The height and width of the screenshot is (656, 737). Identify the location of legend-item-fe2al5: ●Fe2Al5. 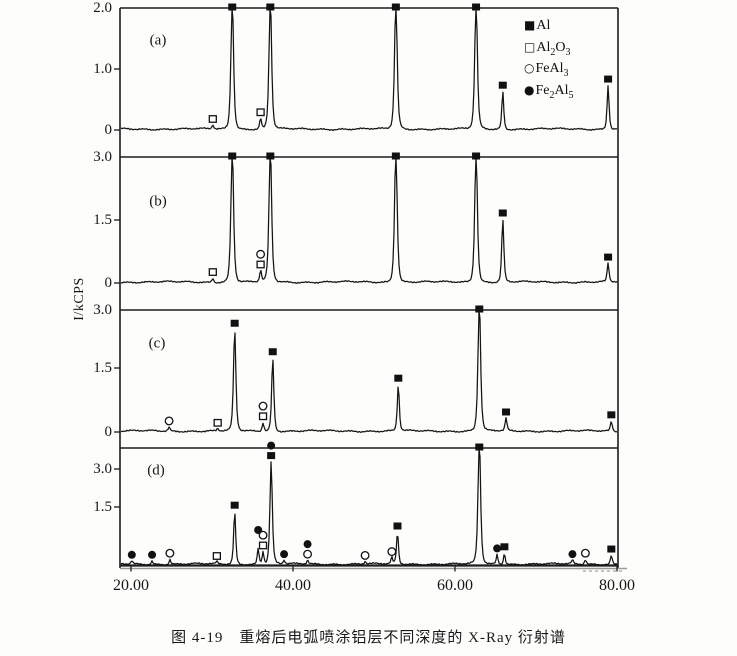
(548, 91).